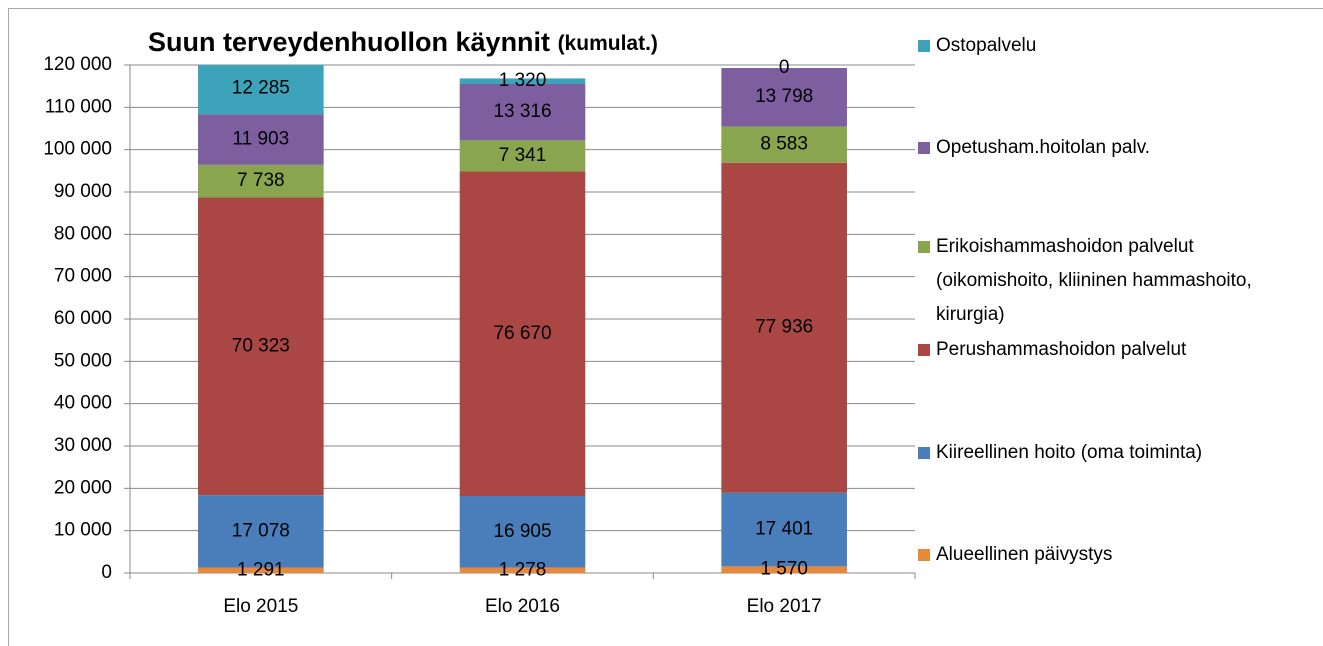 This screenshot has height=646, width=1323. Describe the element at coordinates (83, 487) in the screenshot. I see `y-tick-label: 20 000` at that location.